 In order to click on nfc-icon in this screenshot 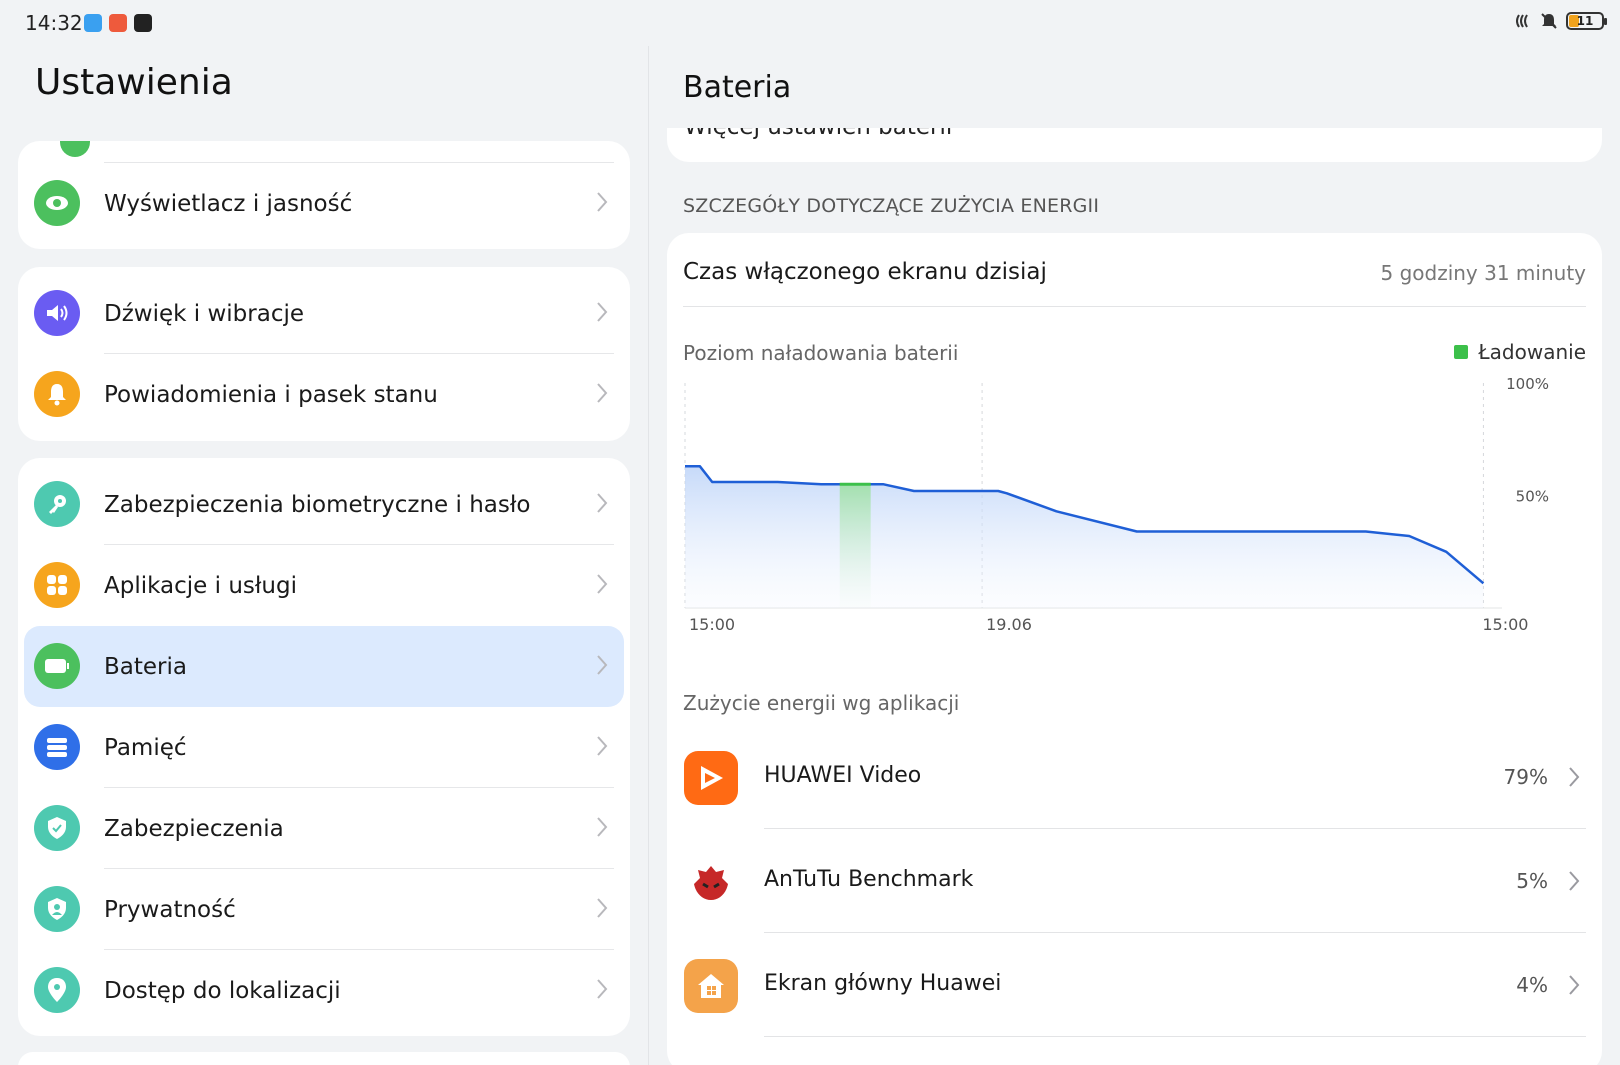, I will do `click(1522, 21)`.